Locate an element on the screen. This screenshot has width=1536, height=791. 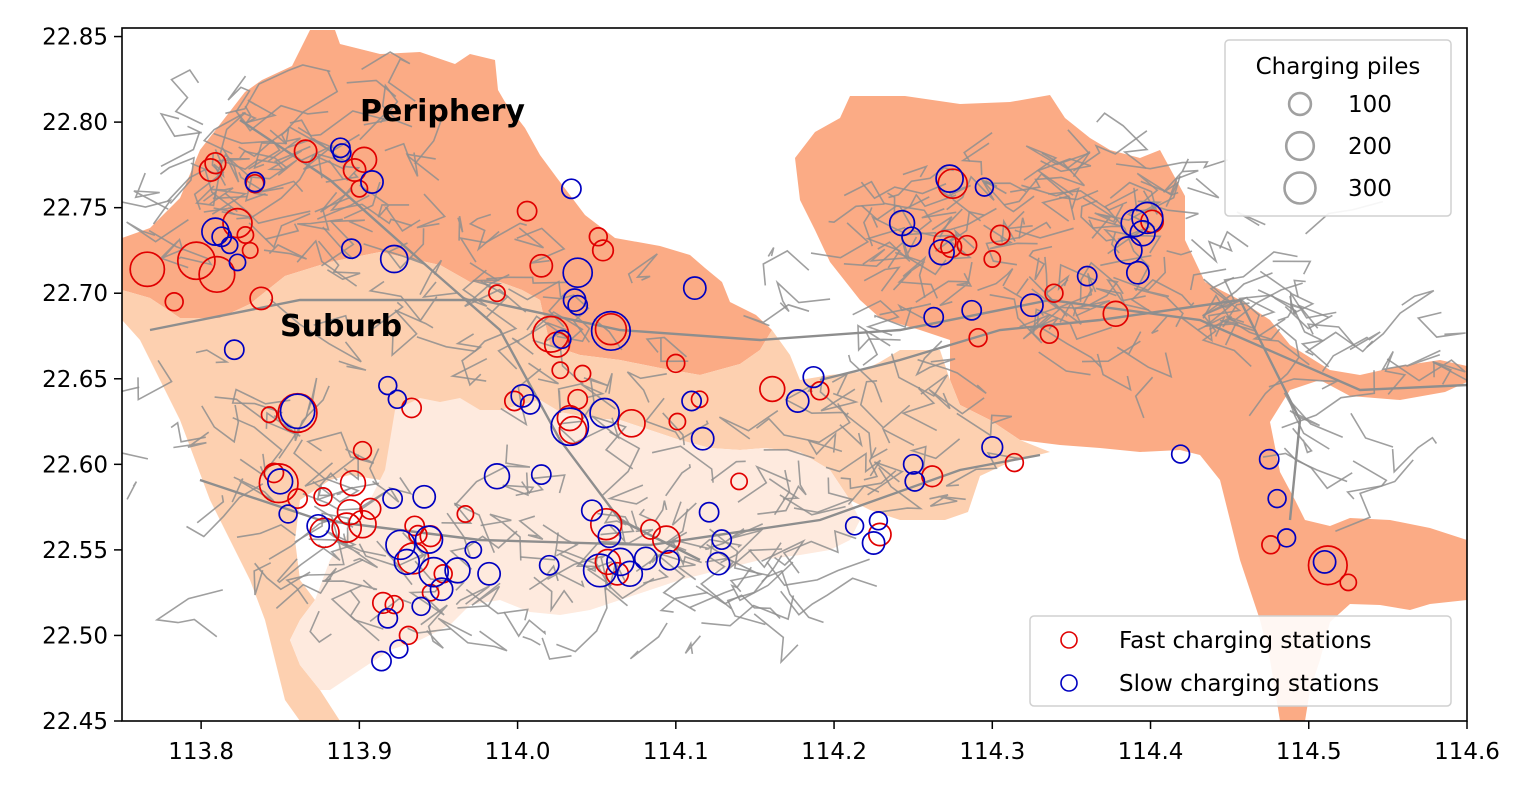
y-tick-label: 22.80 is located at coordinates (75, 123).